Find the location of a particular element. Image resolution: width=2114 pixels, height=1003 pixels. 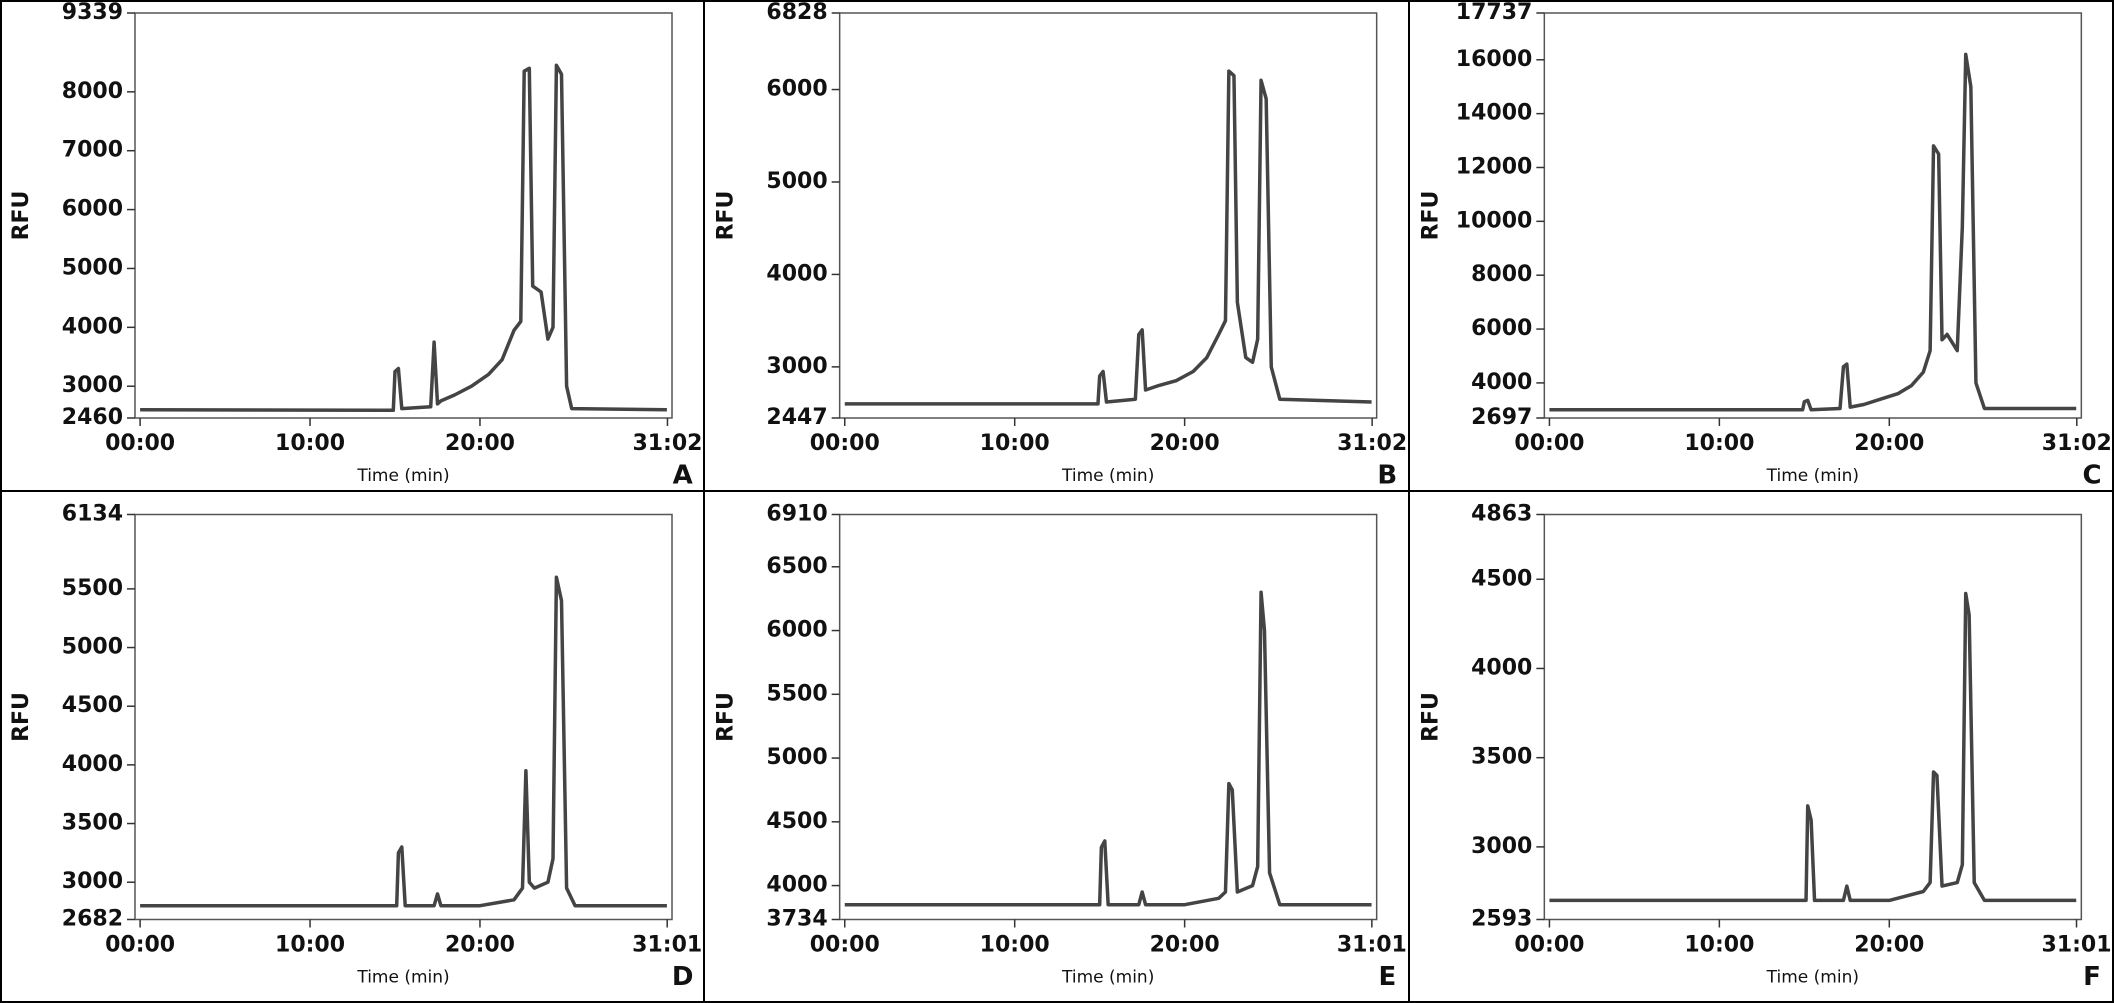

y-tick-label: 2697 is located at coordinates (1501, 417).